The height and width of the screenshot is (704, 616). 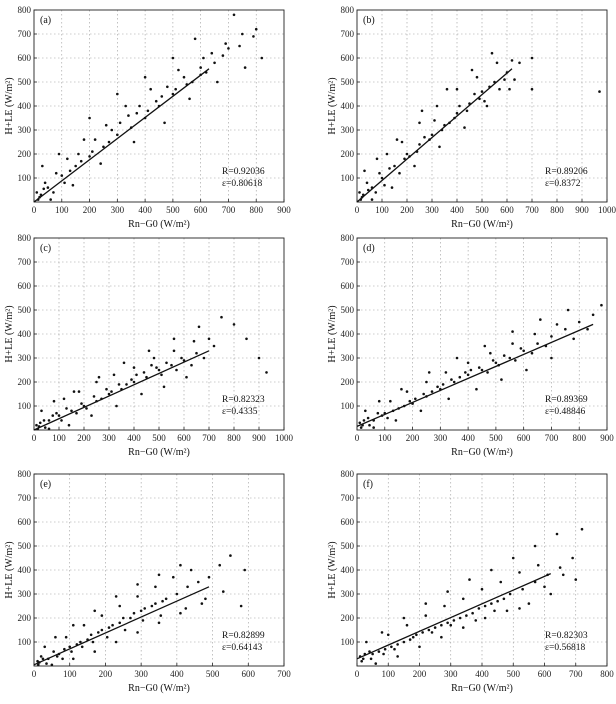 I want to click on x-tick-label: 400, so click(x=482, y=674).